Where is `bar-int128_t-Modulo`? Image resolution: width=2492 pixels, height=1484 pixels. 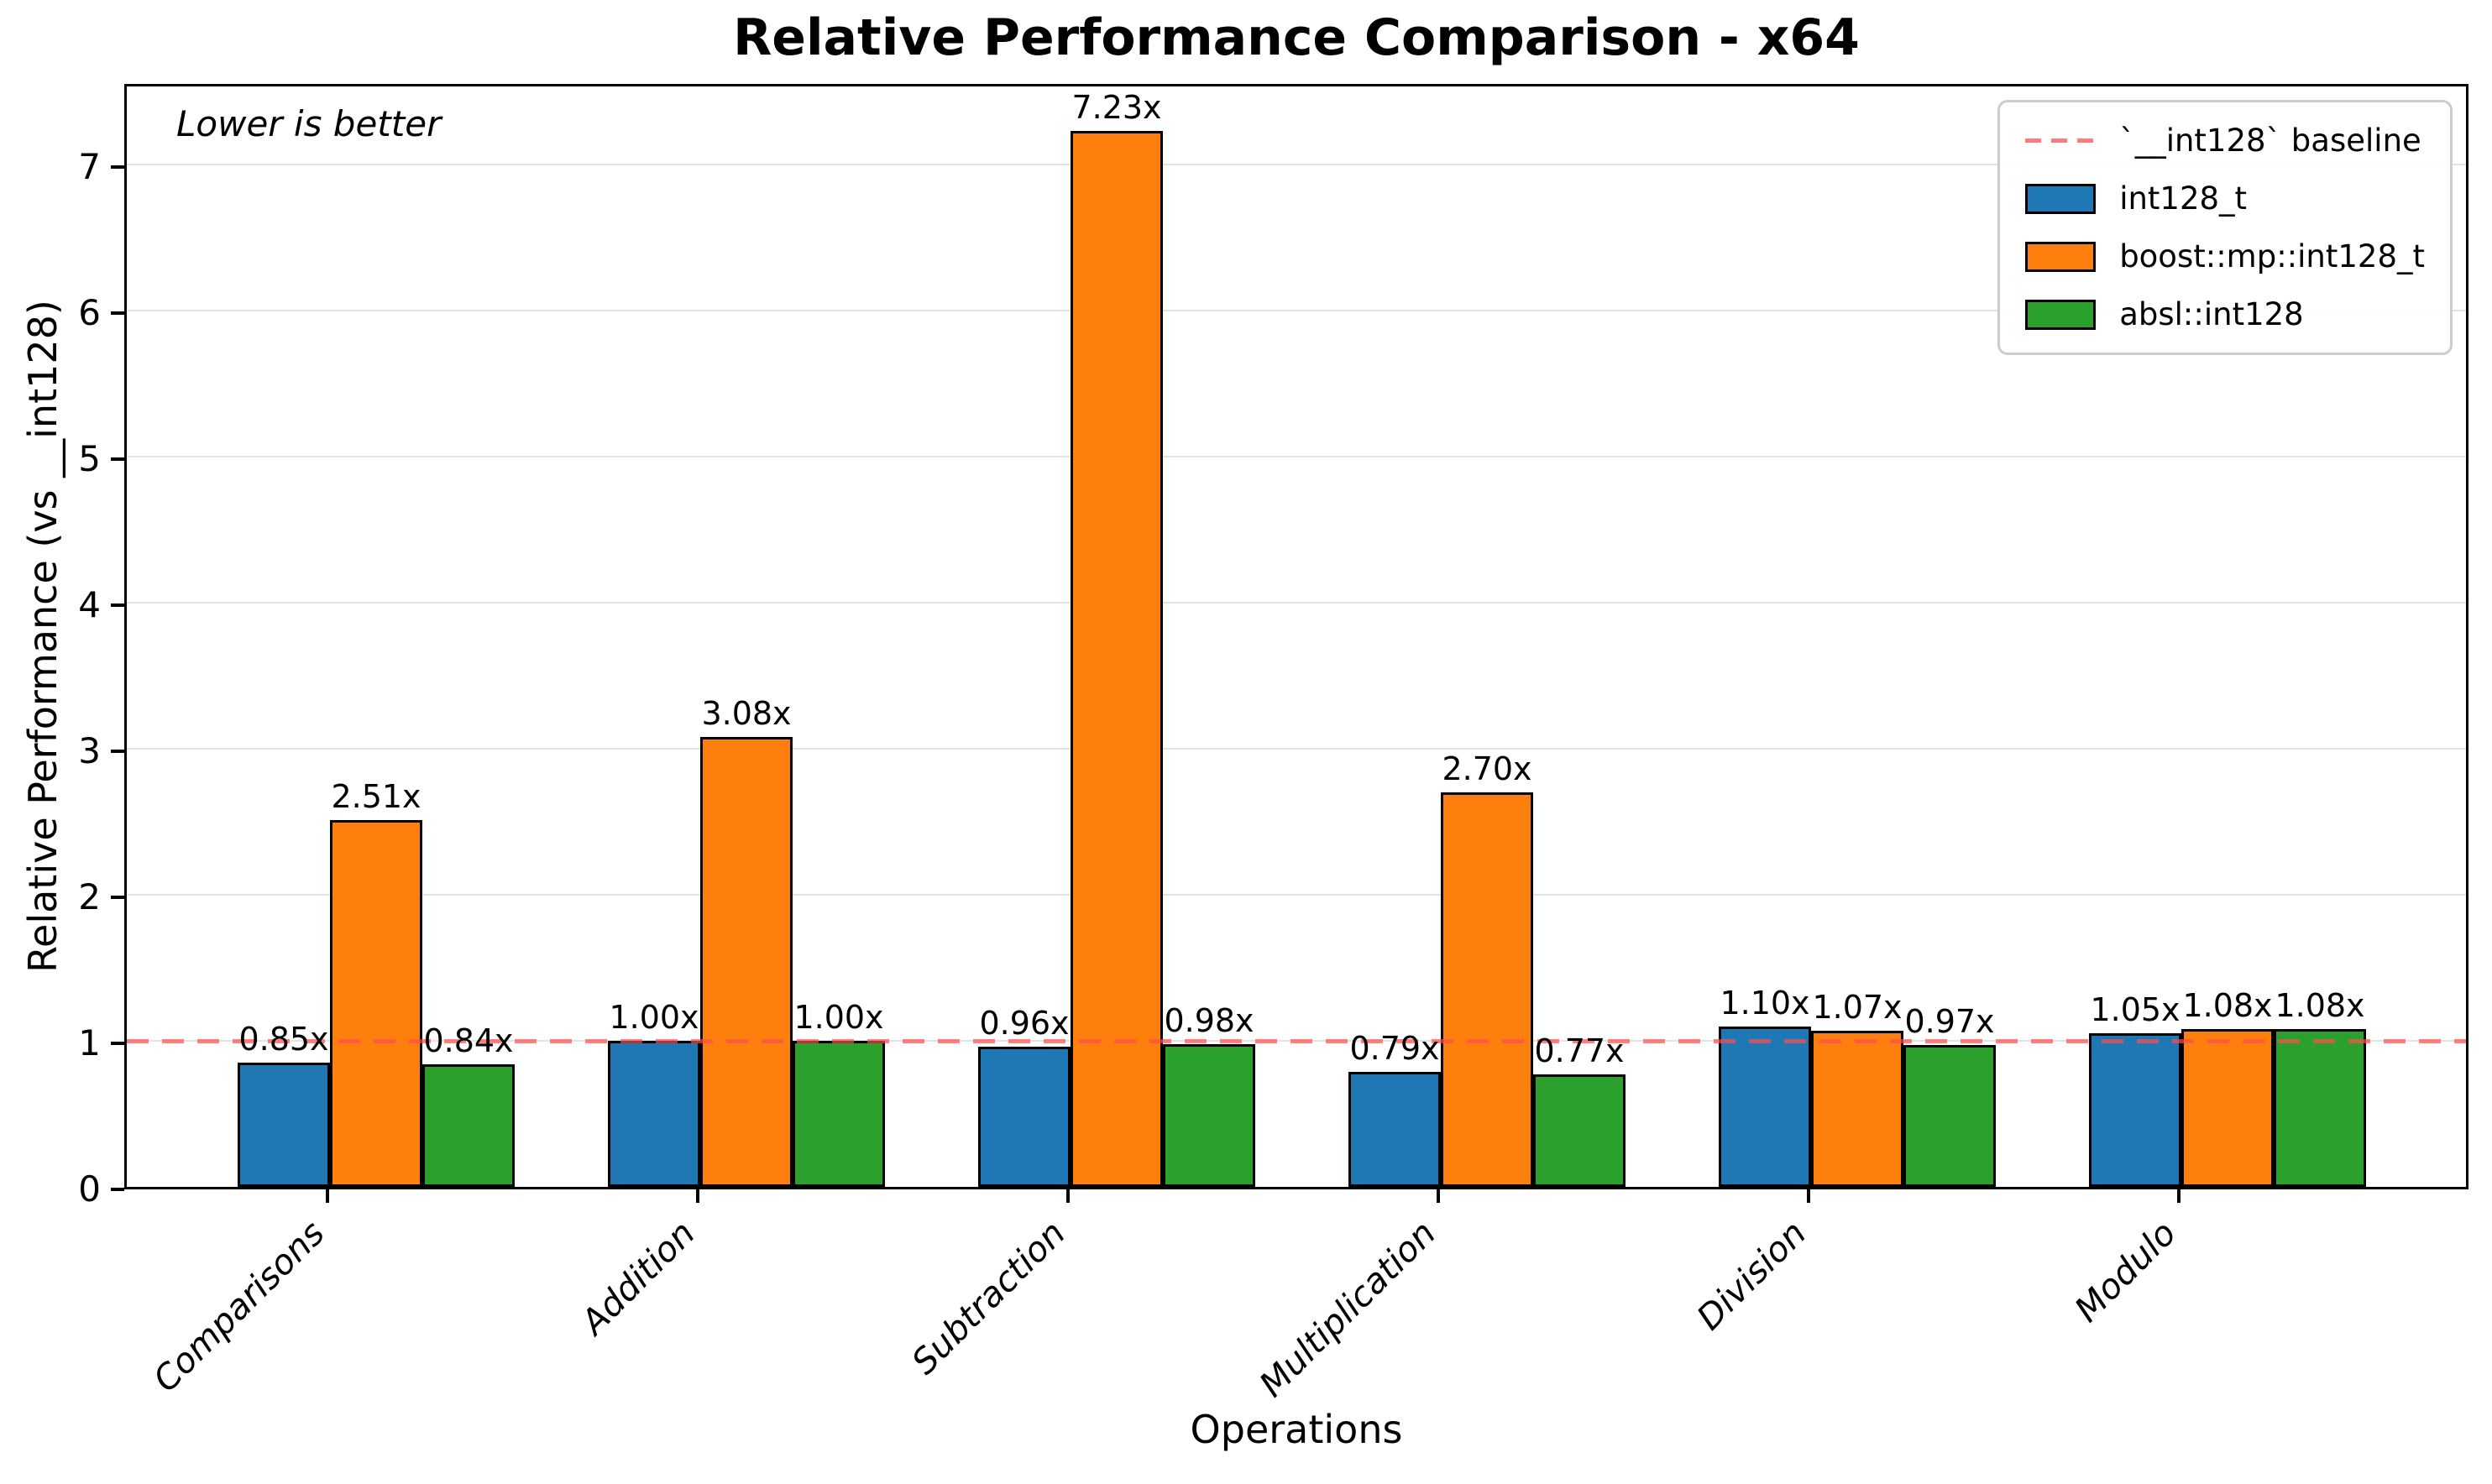
bar-int128_t-Modulo is located at coordinates (2135, 1110).